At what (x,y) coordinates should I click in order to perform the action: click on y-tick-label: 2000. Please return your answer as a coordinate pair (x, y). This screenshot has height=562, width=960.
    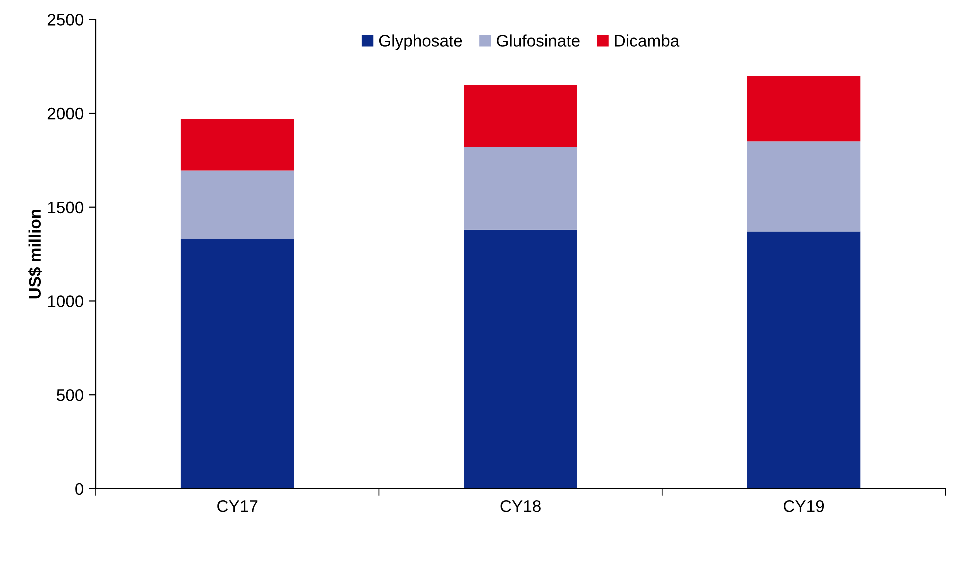
    Looking at the image, I should click on (66, 114).